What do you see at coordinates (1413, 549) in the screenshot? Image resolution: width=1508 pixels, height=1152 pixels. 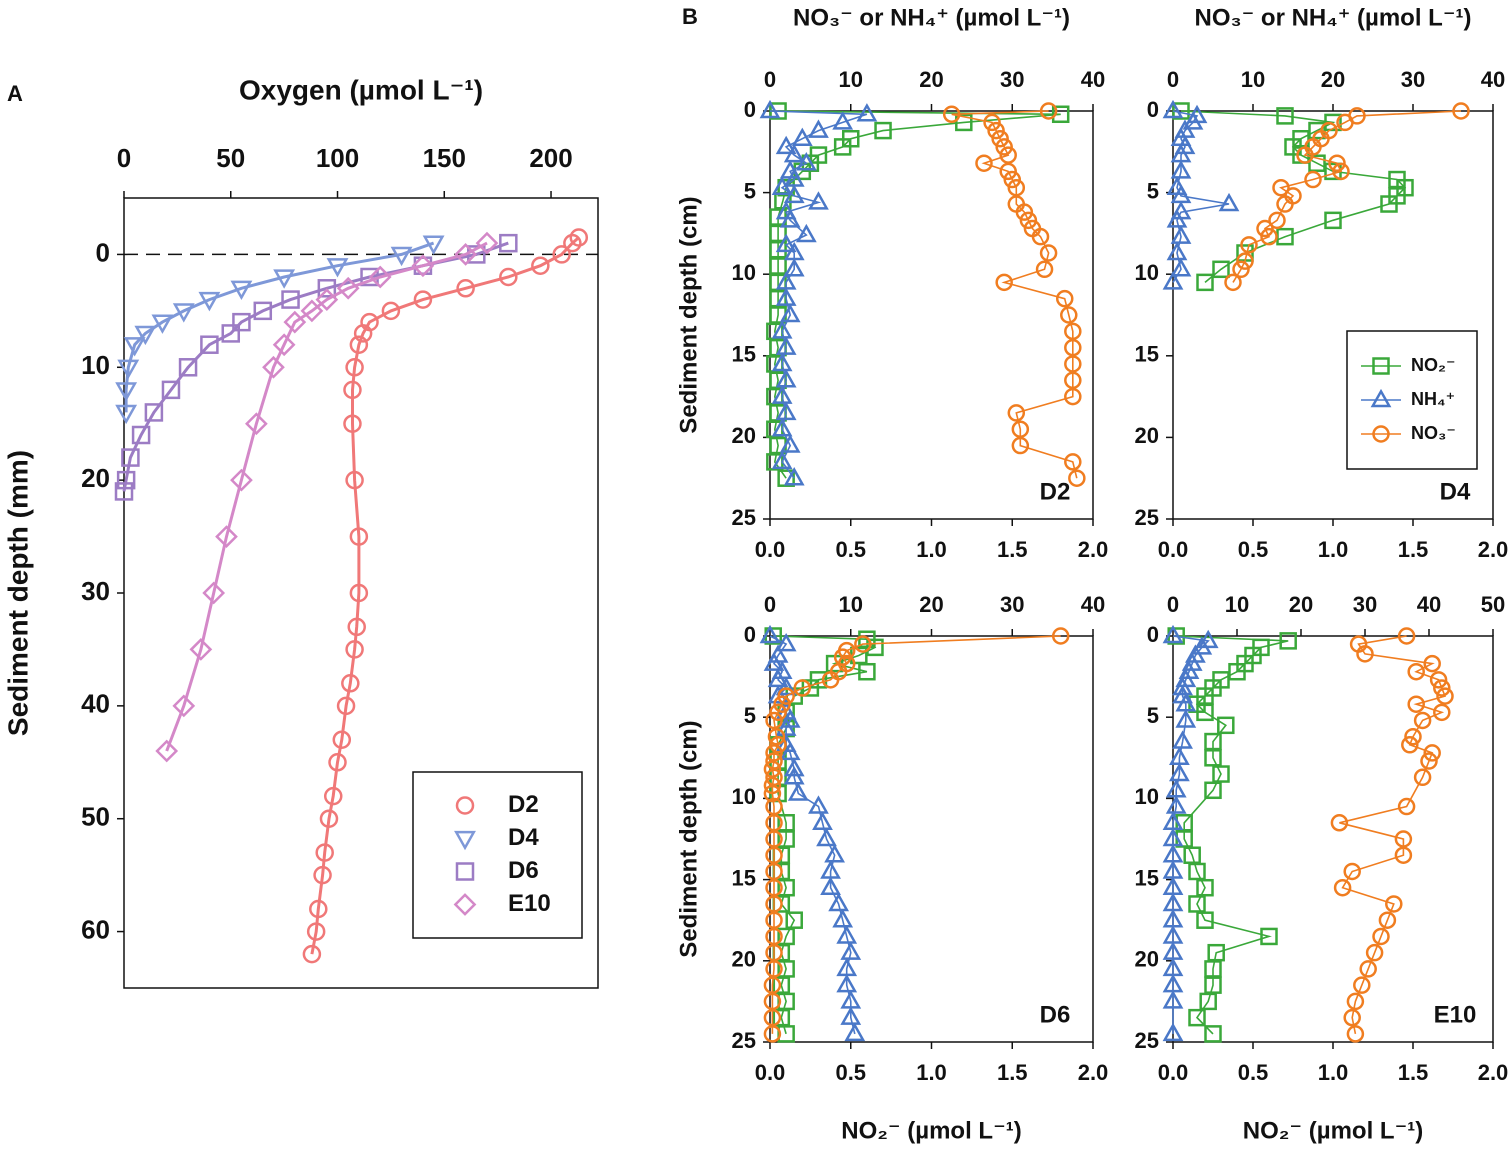 I see `x-tick-label: 1.5` at bounding box center [1413, 549].